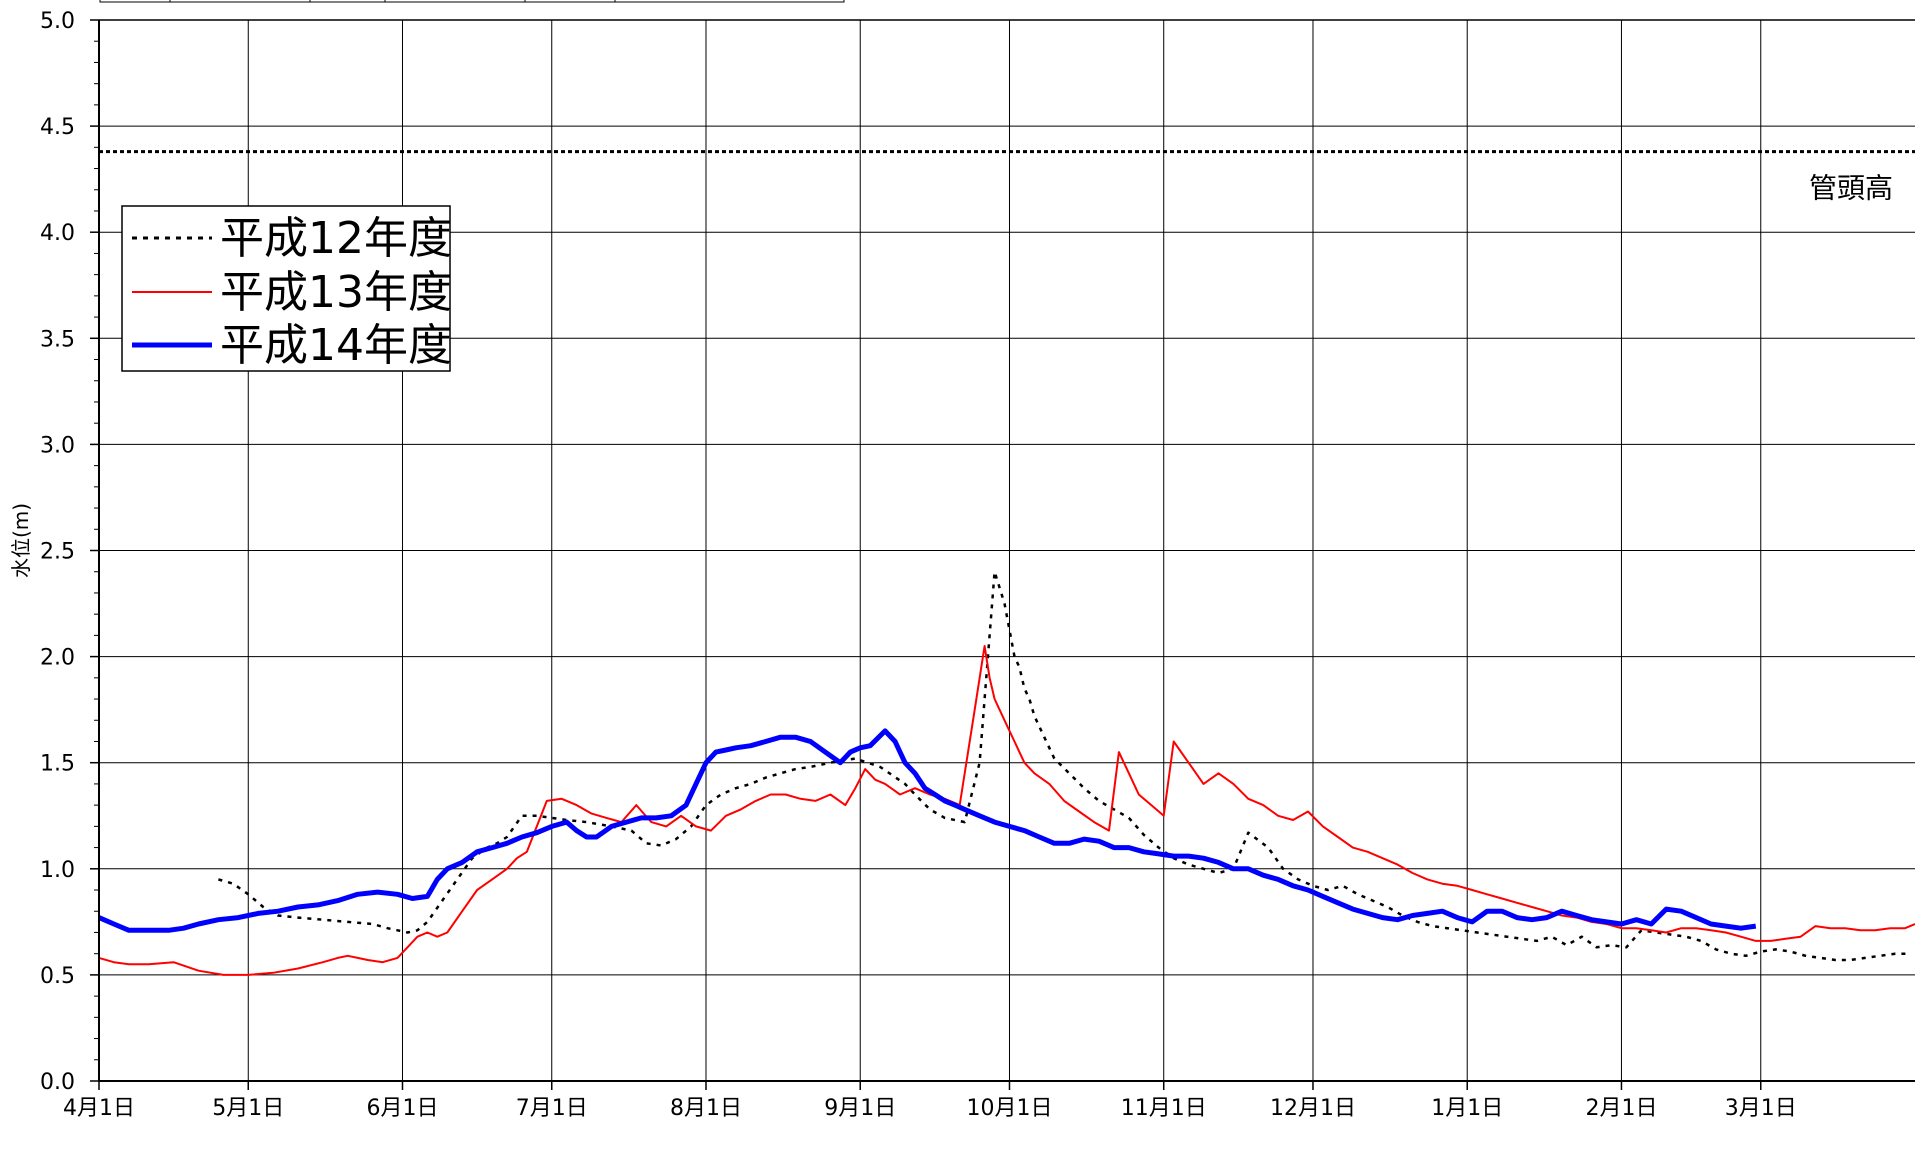 The height and width of the screenshot is (1161, 1915). What do you see at coordinates (57, 445) in the screenshot?
I see `y-tick-label: 3.0` at bounding box center [57, 445].